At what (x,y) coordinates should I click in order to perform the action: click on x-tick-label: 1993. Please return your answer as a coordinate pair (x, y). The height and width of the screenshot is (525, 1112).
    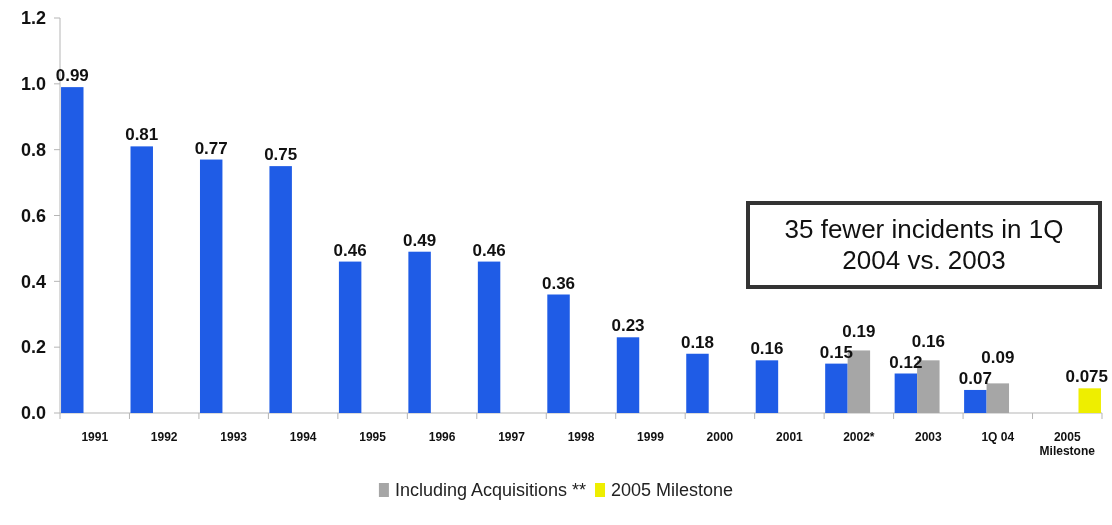
    Looking at the image, I should click on (234, 437).